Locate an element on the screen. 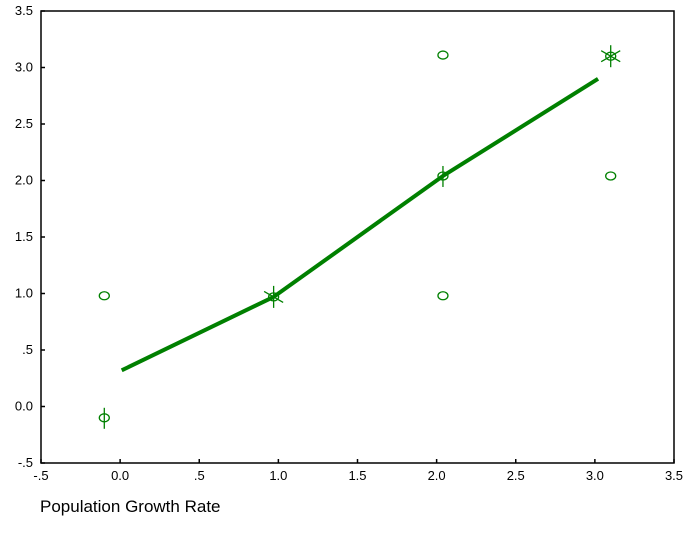 The height and width of the screenshot is (542, 684). y-tick-label: 0.0 is located at coordinates (24, 406).